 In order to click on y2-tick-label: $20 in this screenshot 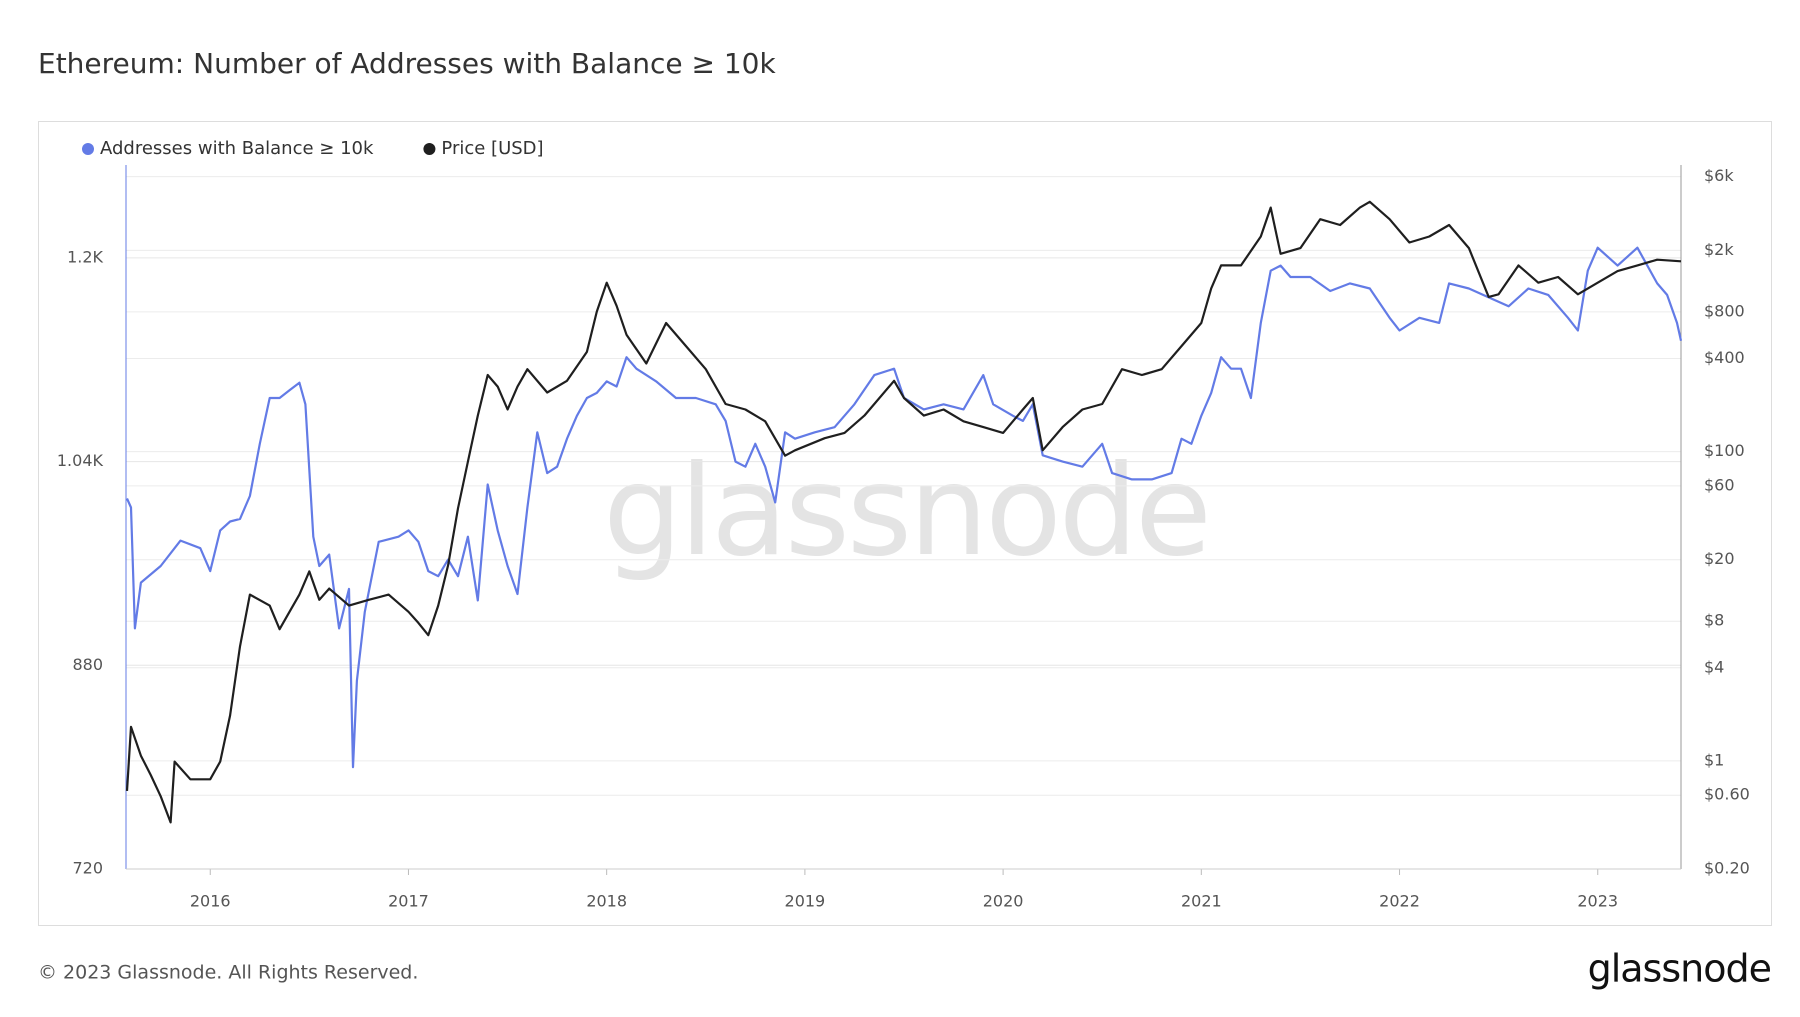, I will do `click(1719, 558)`.